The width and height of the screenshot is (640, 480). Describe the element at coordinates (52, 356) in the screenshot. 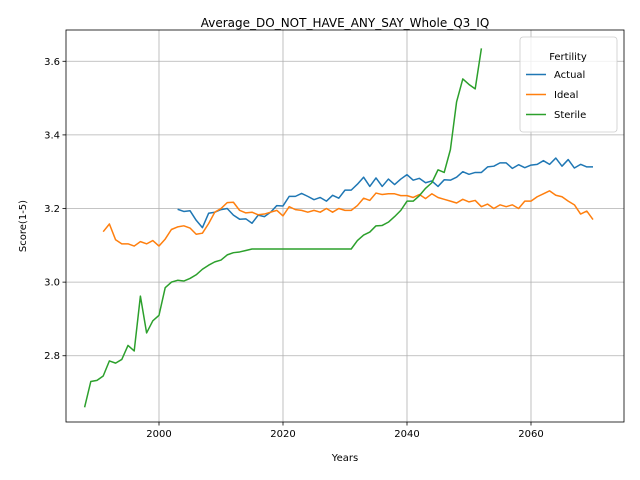

I see `y-tick-label: 2.8` at that location.